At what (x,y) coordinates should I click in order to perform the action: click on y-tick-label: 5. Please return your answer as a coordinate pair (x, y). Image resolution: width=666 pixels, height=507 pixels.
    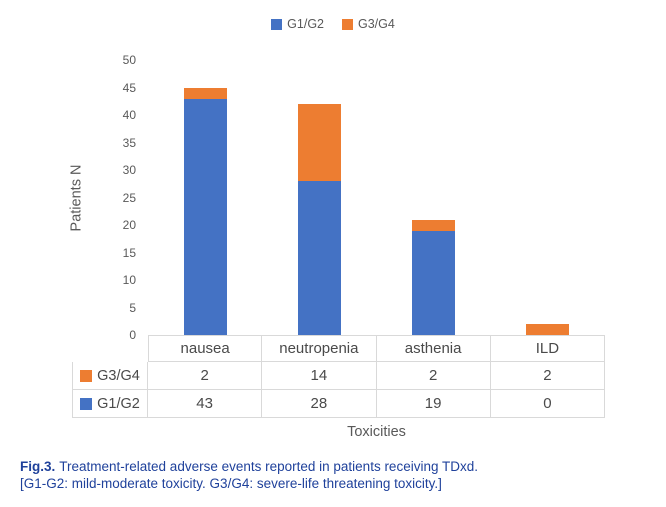
    Looking at the image, I should click on (132, 307).